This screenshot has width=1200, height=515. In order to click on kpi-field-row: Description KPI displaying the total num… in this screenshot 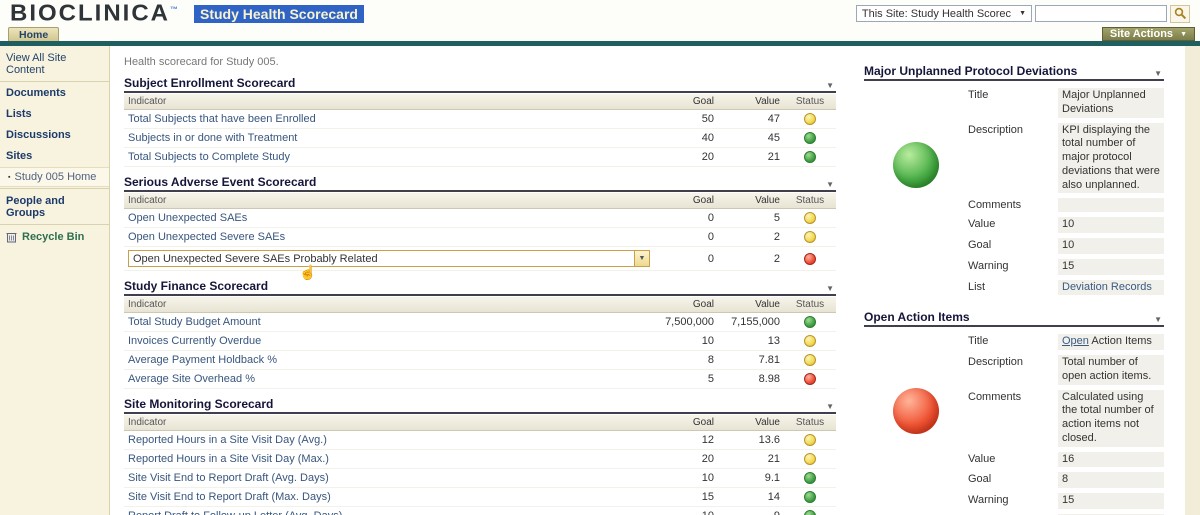, I will do `click(1066, 158)`.